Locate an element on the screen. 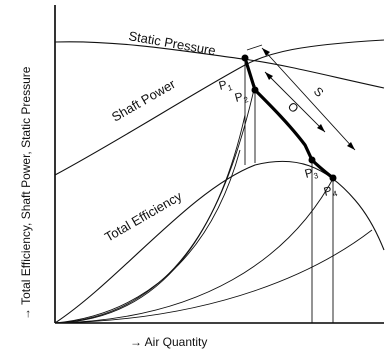 The height and width of the screenshot is (349, 386). x-axis-label: → Air Quantity is located at coordinates (168, 342).